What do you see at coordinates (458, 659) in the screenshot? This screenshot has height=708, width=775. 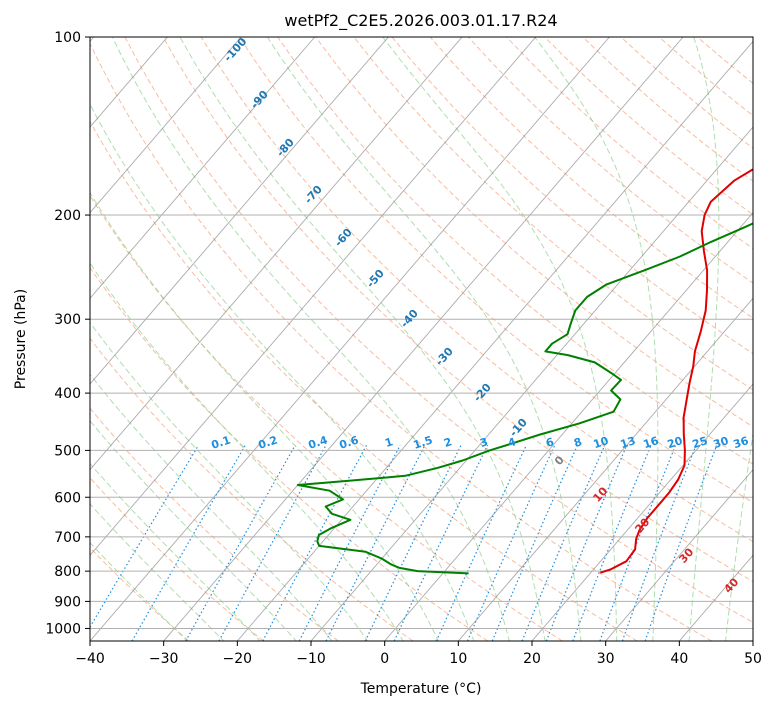 I see `x-tick-label: 10` at bounding box center [458, 659].